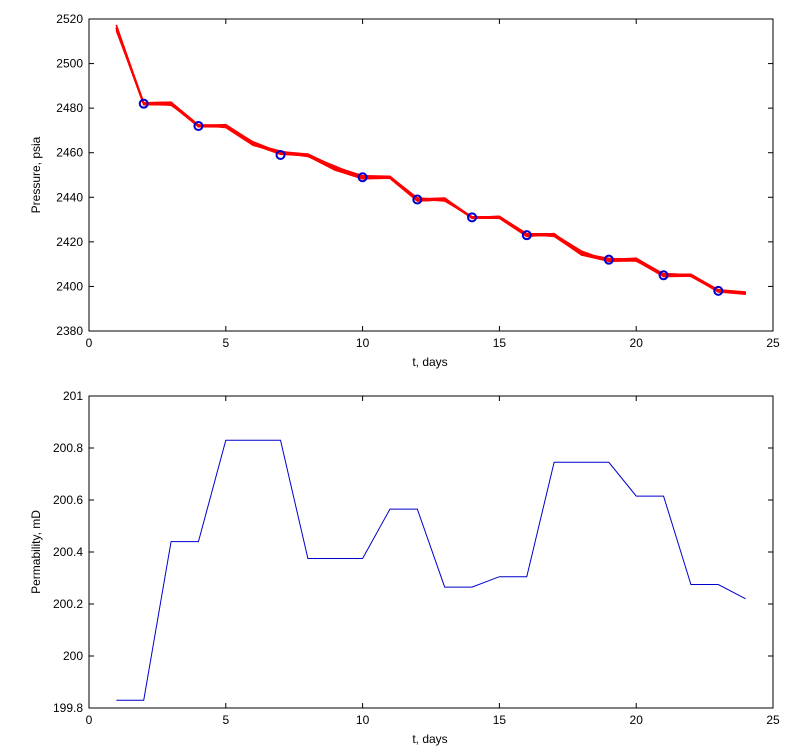 This screenshot has height=751, width=804. Describe the element at coordinates (69, 153) in the screenshot. I see `y-tick-label: 2460` at that location.